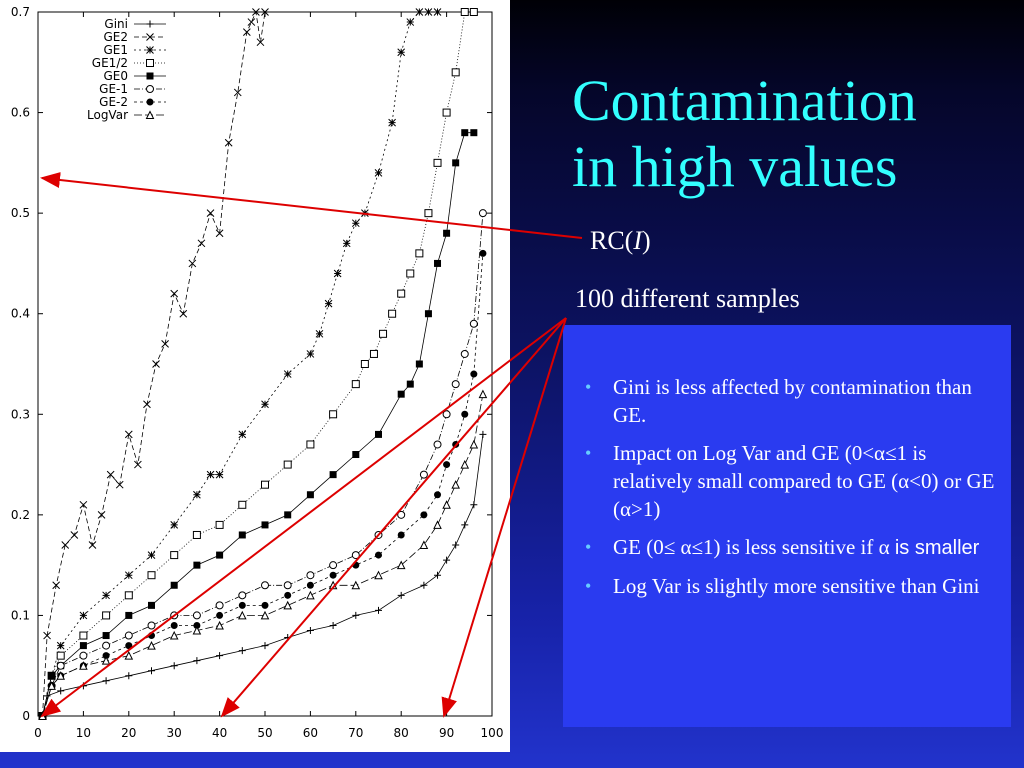 This screenshot has height=768, width=1024. Describe the element at coordinates (20, 314) in the screenshot. I see `y-tick-label: 0.4` at that location.